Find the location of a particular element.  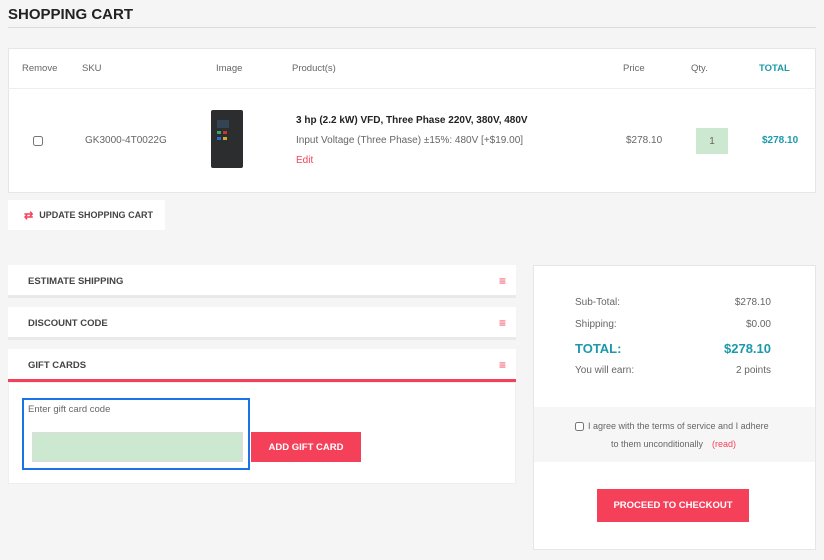

sku: GK3000-4T0022G is located at coordinates (126, 140).